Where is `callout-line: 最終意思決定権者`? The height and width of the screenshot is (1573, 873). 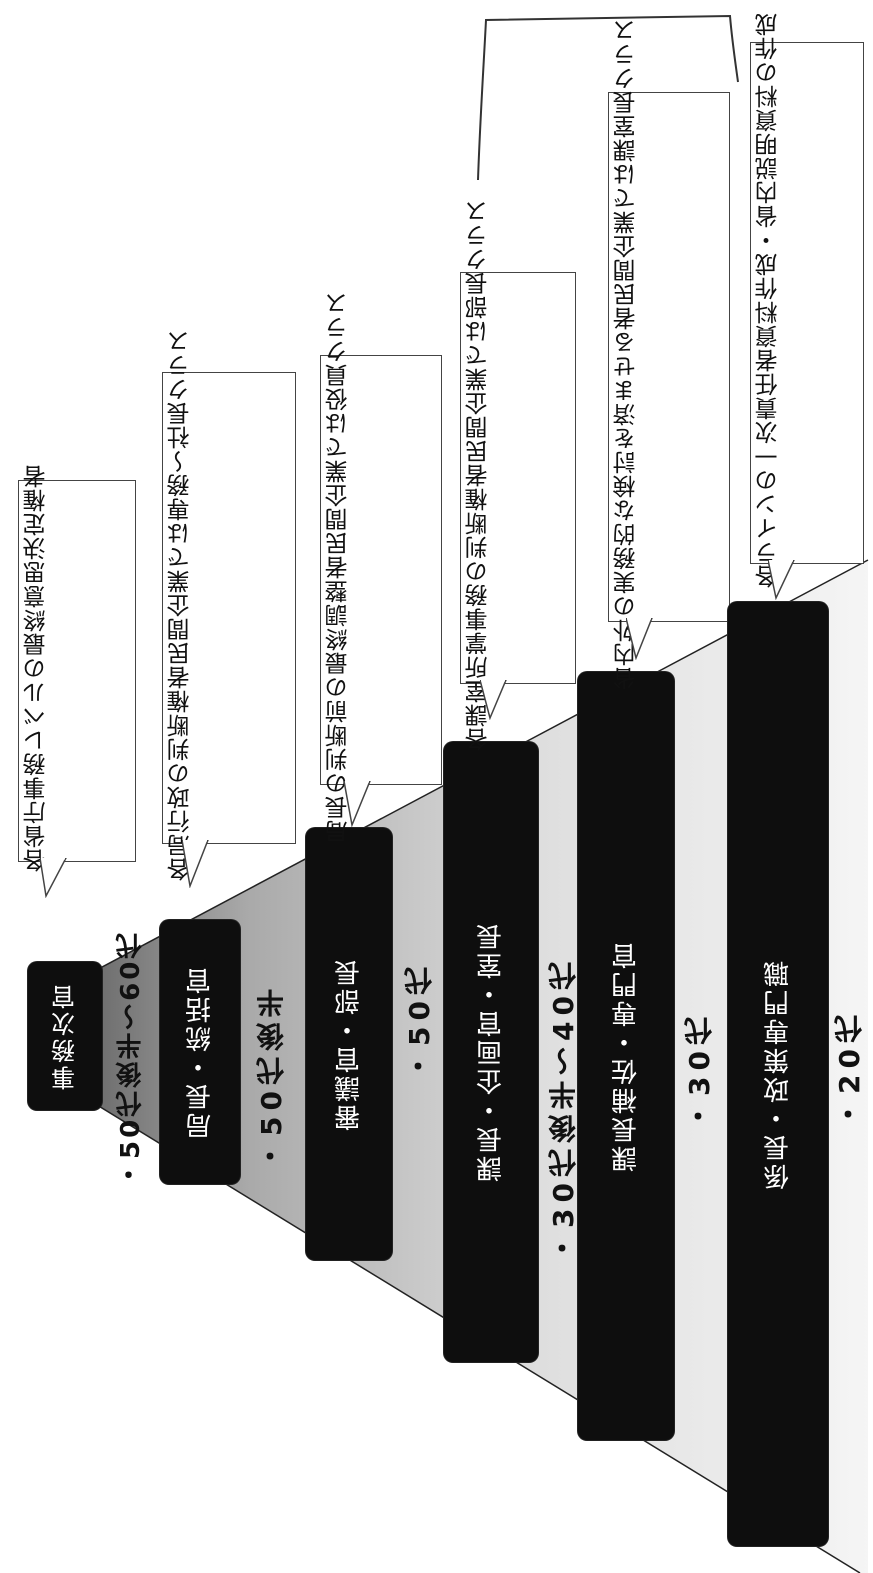 callout-line: 最終意思決定権者 is located at coordinates (37, 560).